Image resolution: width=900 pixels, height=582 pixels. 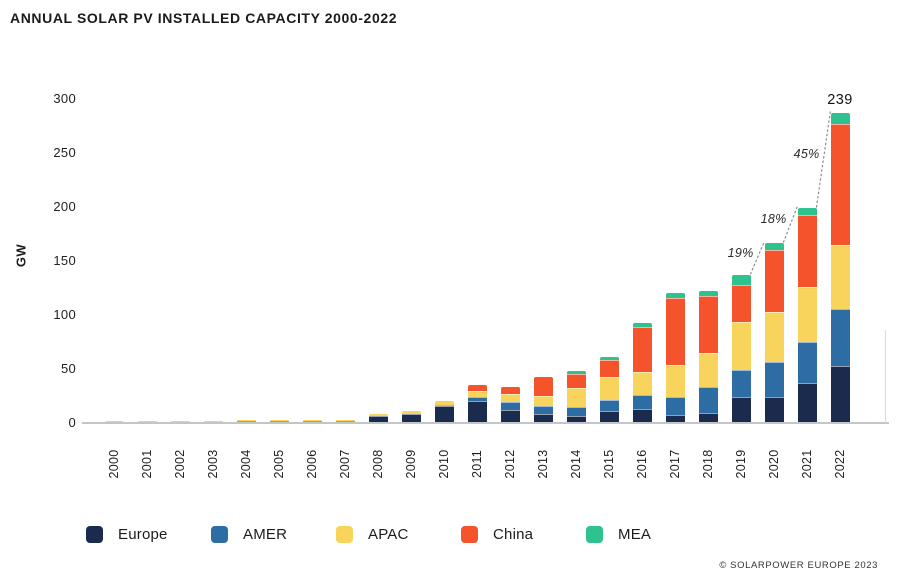 I want to click on x-tick-label: 2022, so click(x=840, y=464).